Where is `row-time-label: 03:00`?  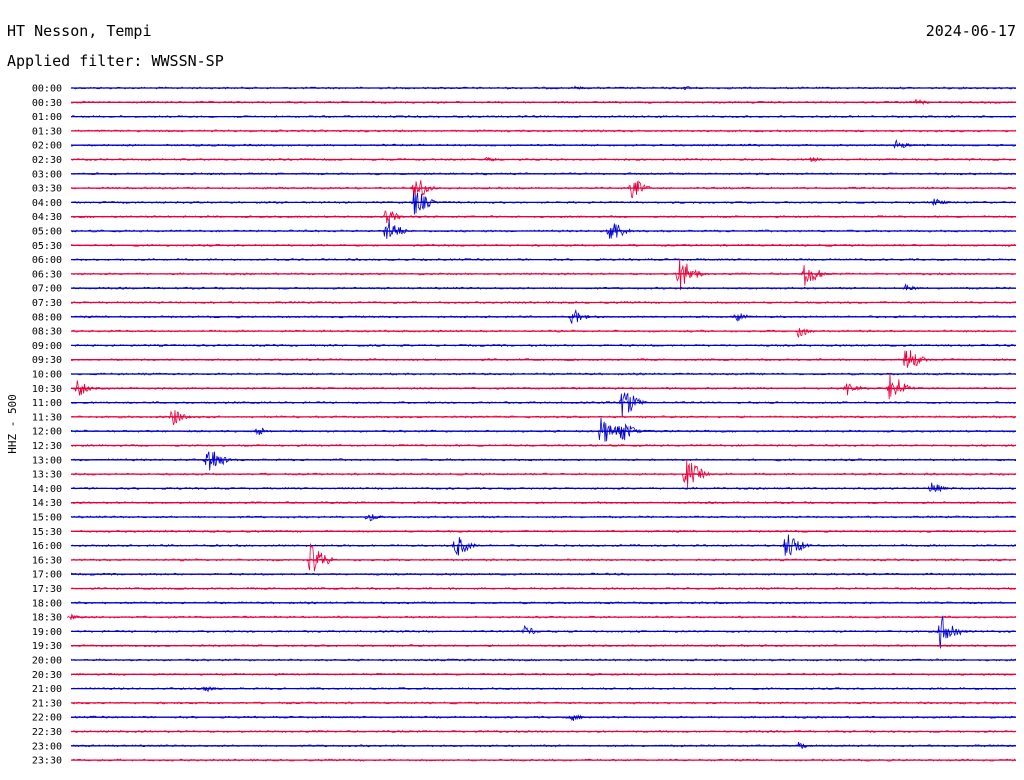 row-time-label: 03:00 is located at coordinates (47, 174).